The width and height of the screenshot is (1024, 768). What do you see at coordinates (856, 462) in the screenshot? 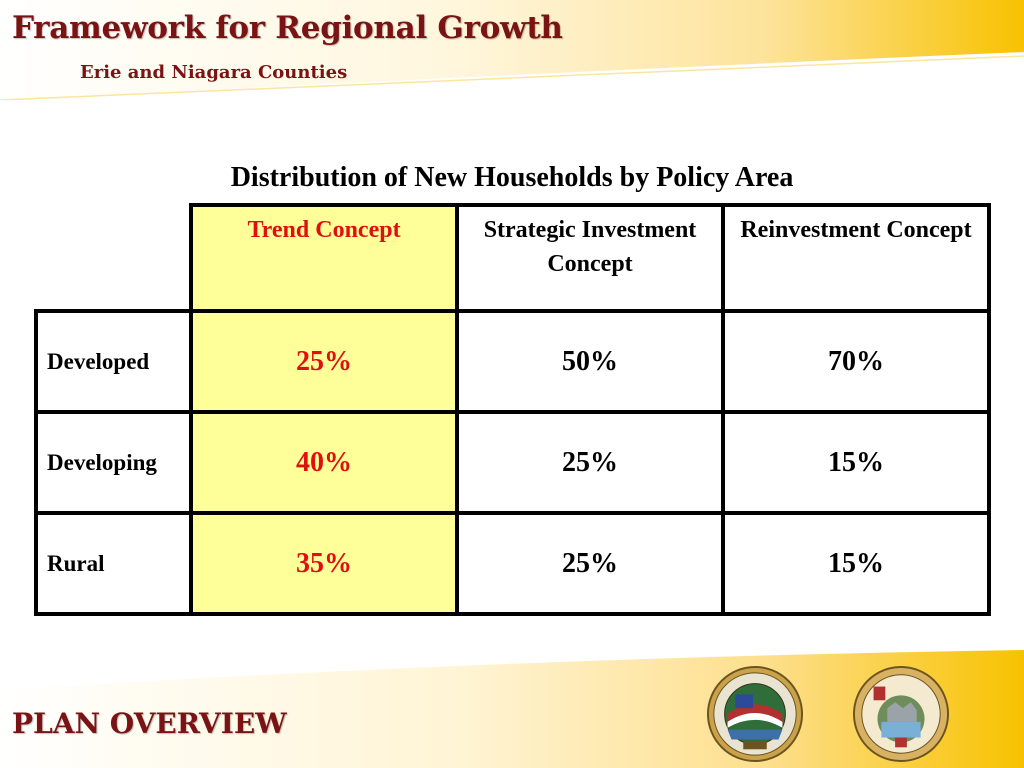
I see `cell-developing-reinvestment: 15%` at bounding box center [856, 462].